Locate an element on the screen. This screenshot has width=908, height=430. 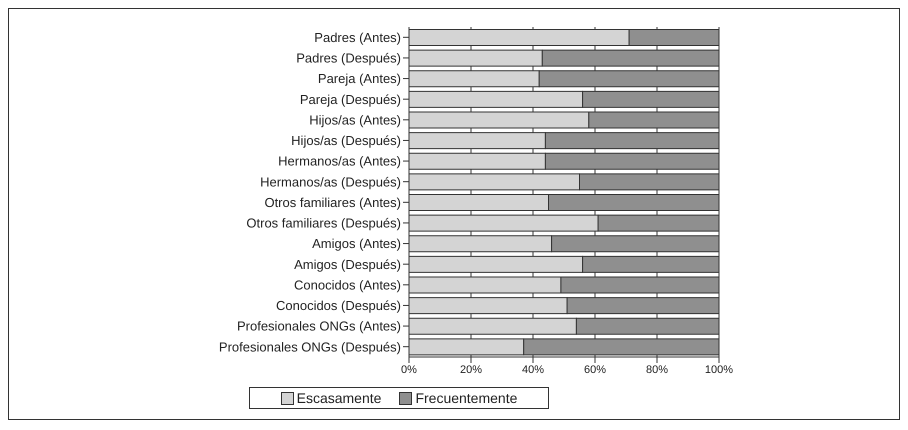
y-tick-label: Hermanos/as (Antes) is located at coordinates (339, 161).